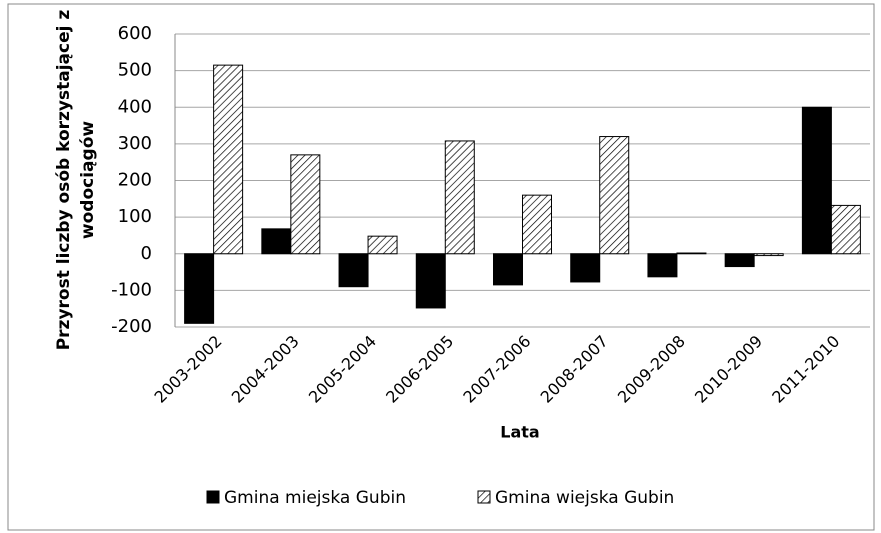 The image size is (881, 533). What do you see at coordinates (146, 253) in the screenshot?
I see `y-tick-label: 0` at bounding box center [146, 253].